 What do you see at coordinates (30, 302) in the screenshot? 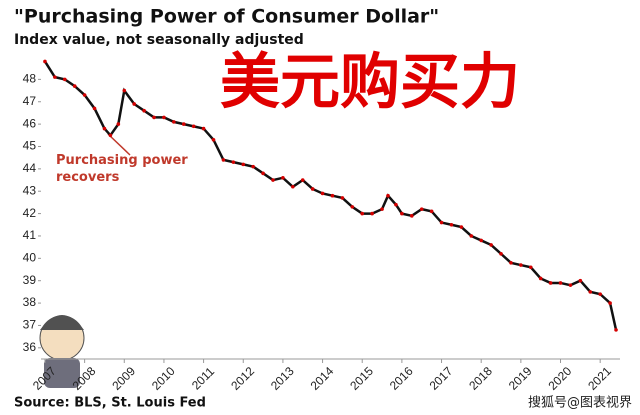
I see `y-tick-label: 38` at bounding box center [30, 302].